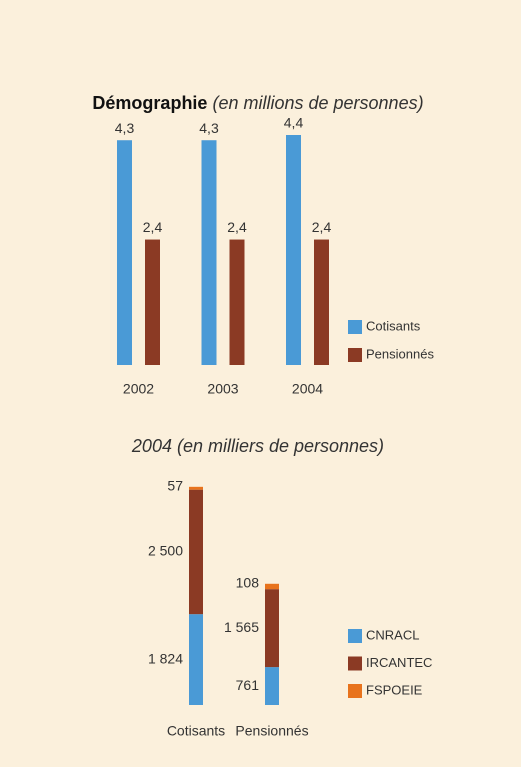 This screenshot has height=767, width=521. What do you see at coordinates (307, 389) in the screenshot?
I see `x-tick-label: 2004` at bounding box center [307, 389].